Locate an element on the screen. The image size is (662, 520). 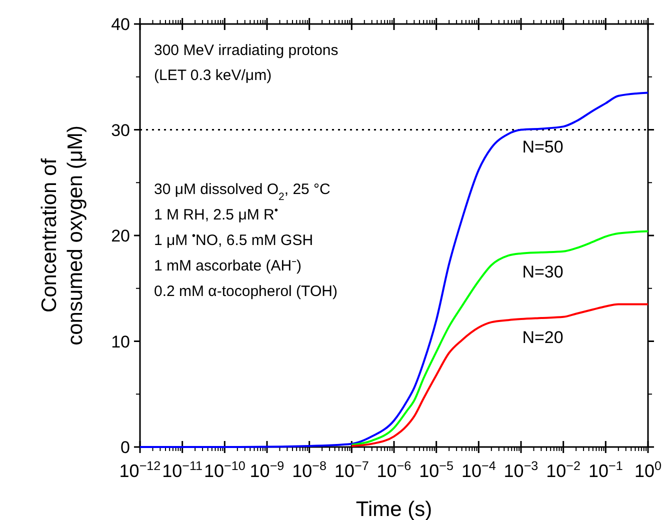
y-tick-label: 0 is located at coordinates (125, 447).